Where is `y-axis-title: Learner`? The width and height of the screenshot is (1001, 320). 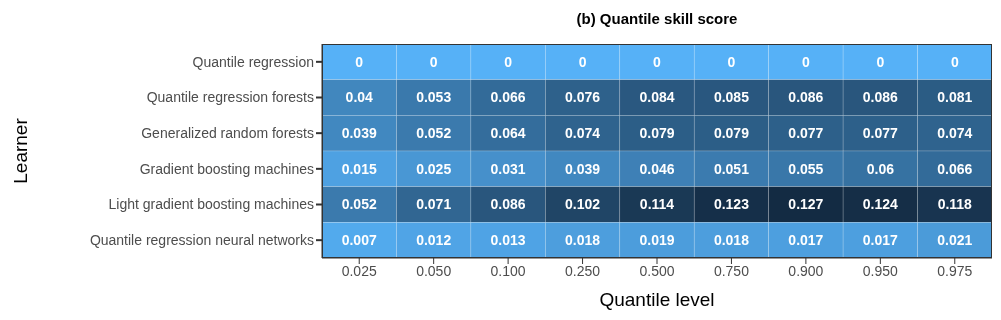 y-axis-title: Learner is located at coordinates (20, 151).